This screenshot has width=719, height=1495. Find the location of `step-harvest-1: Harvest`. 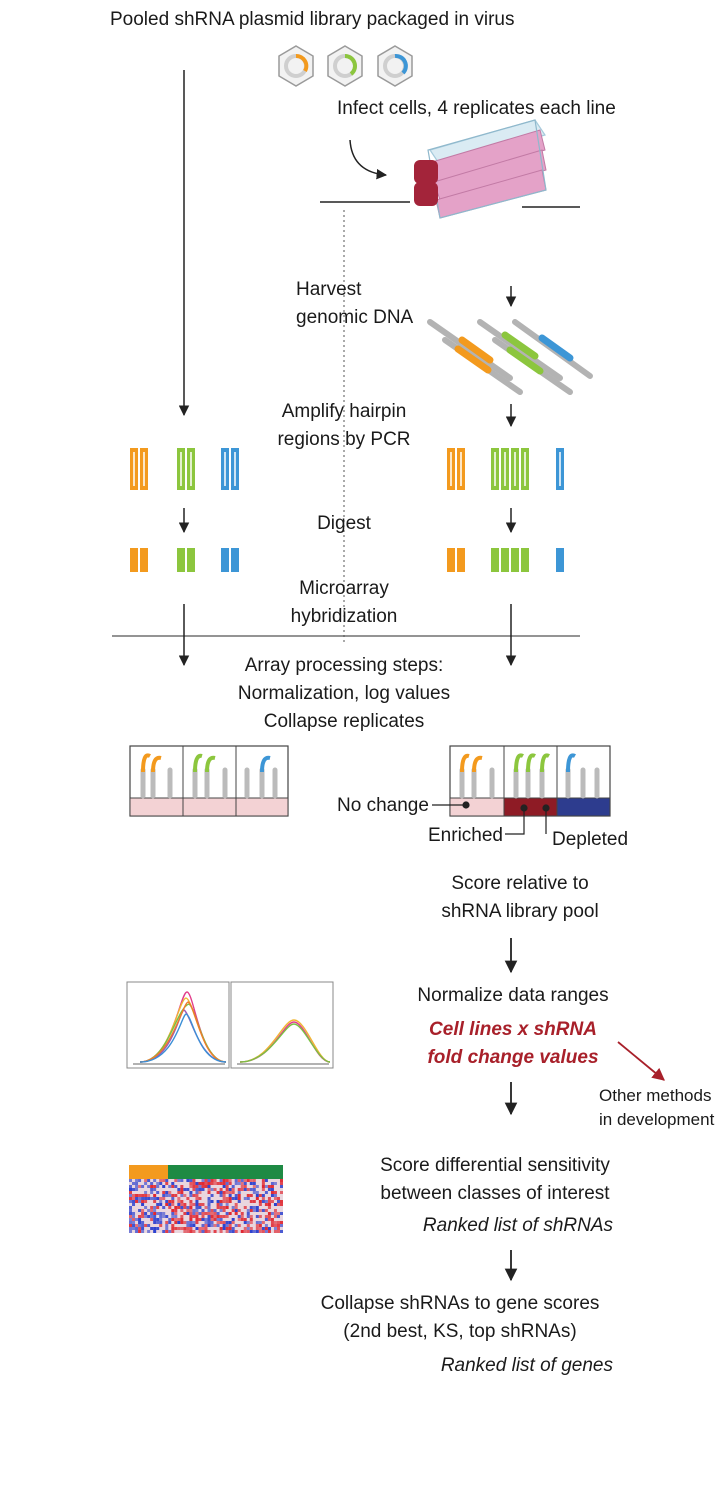

step-harvest-1: Harvest is located at coordinates (329, 289).